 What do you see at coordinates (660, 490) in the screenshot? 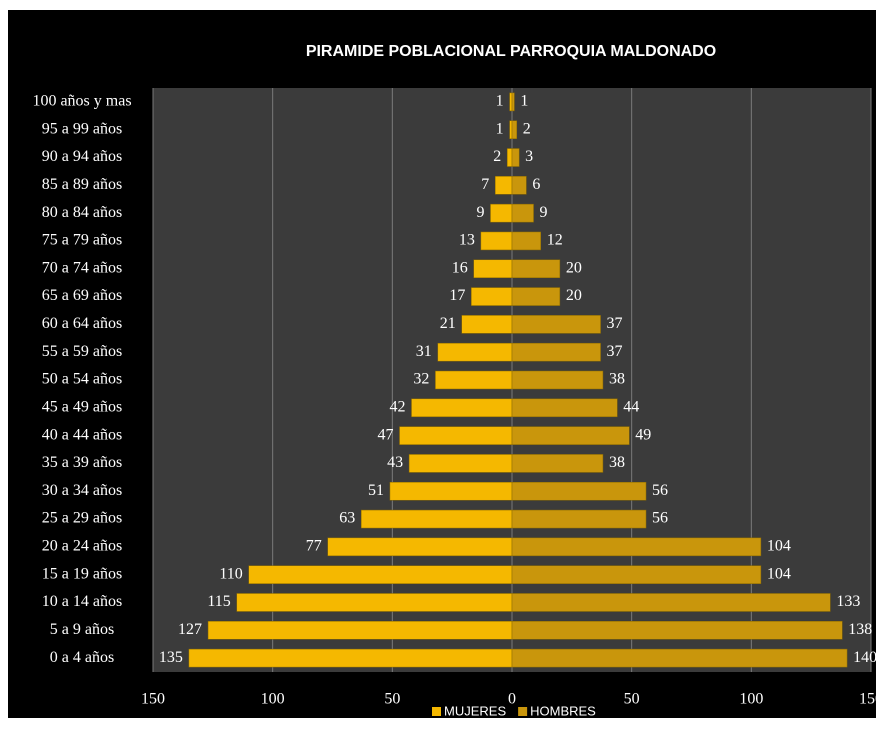
I see `data-label: 56` at bounding box center [660, 490].